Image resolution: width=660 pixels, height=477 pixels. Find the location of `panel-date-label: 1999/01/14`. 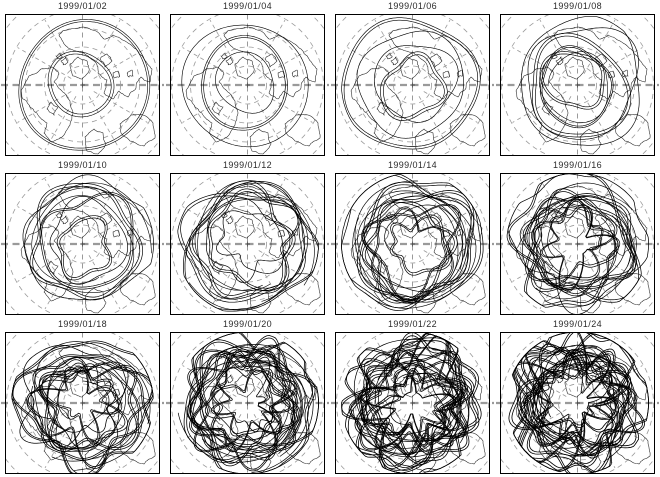

panel-date-label: 1999/01/14 is located at coordinates (412, 165).